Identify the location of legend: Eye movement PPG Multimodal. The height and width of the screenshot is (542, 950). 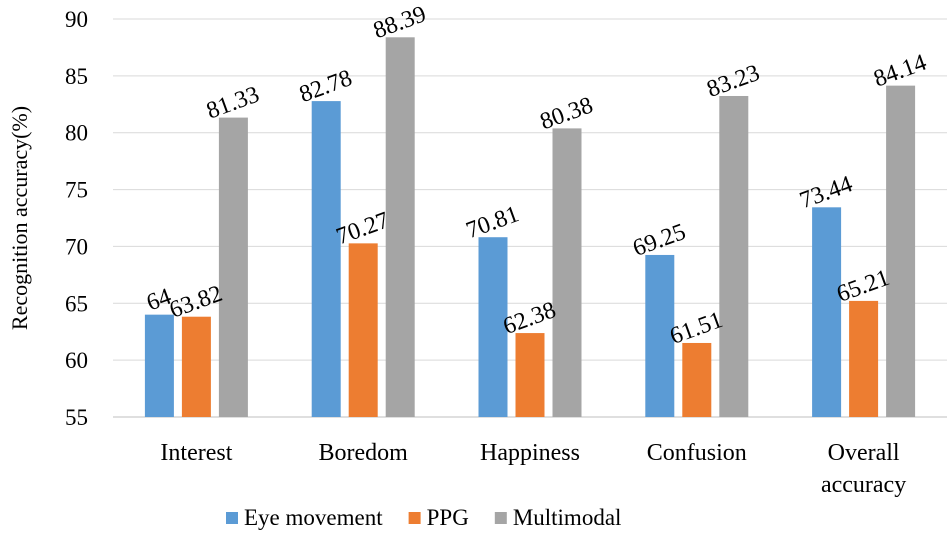
(423, 517).